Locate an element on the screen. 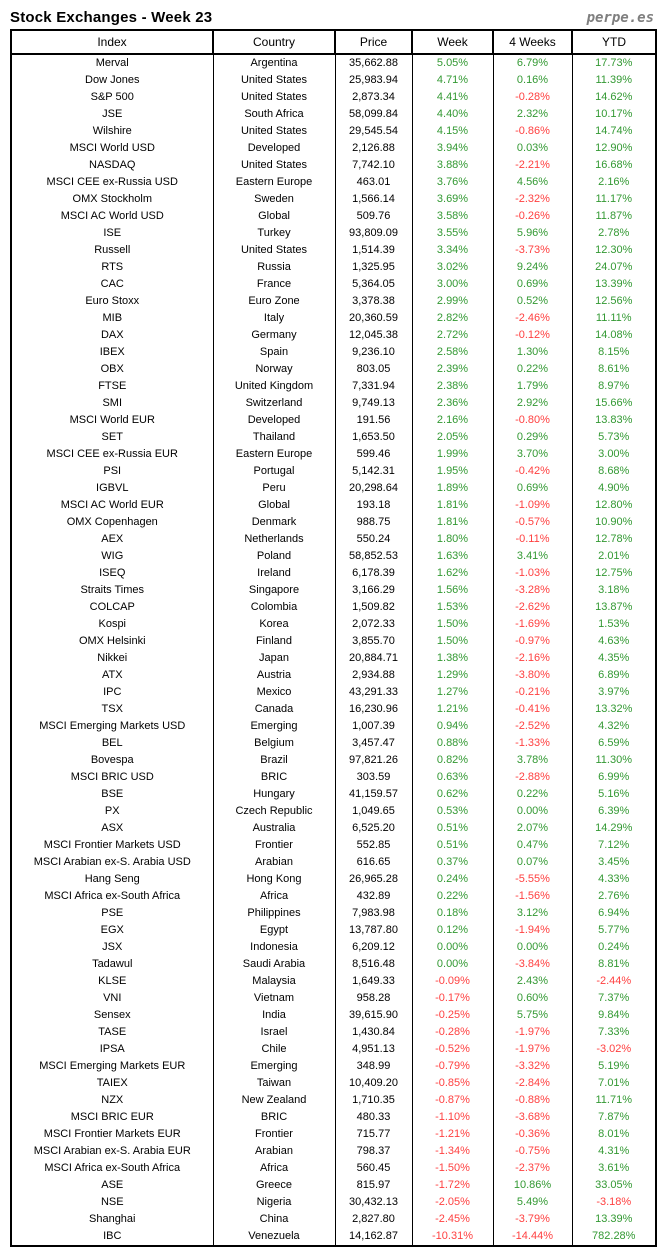  price-cell: 20,298.64 is located at coordinates (373, 488).